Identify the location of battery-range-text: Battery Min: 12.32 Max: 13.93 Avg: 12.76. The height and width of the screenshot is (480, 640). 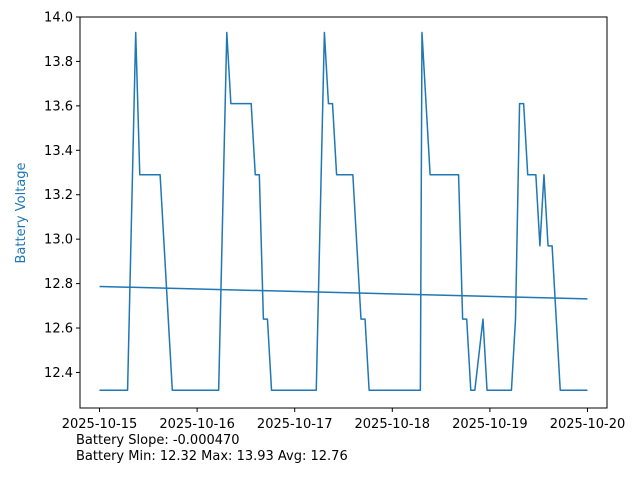
(212, 456).